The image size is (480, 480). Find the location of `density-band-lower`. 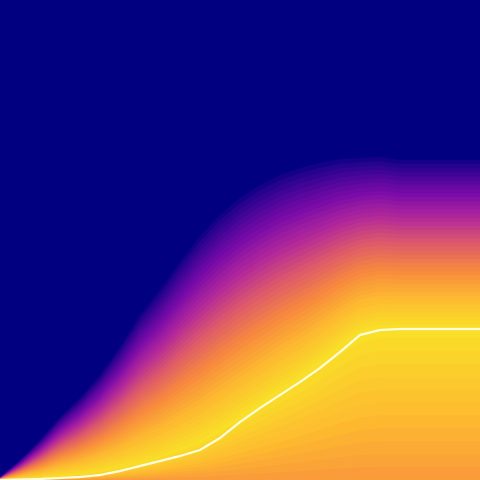

density-band-lower is located at coordinates (240, 473).